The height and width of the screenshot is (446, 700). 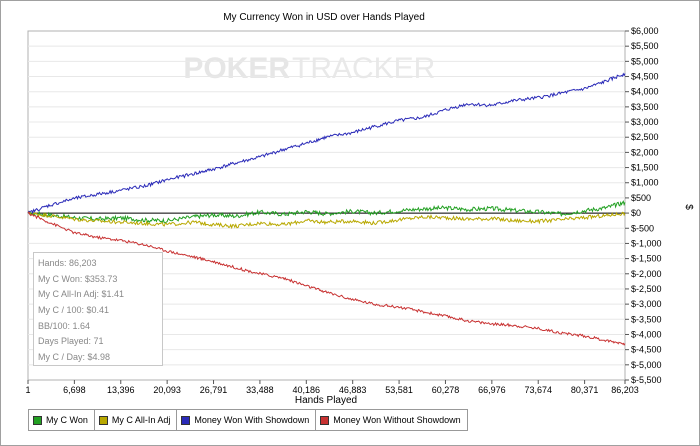 What do you see at coordinates (645, 168) in the screenshot?
I see `y-tick-label: $1,500` at bounding box center [645, 168].